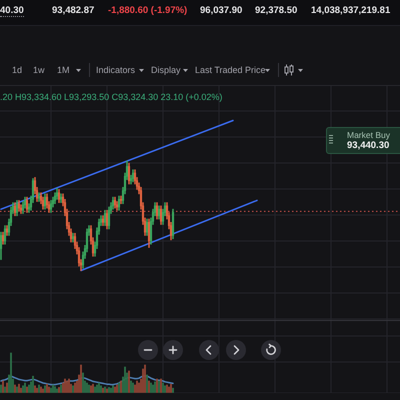  Describe the element at coordinates (221, 10) in the screenshot. I see `text: 96,037.90` at that location.